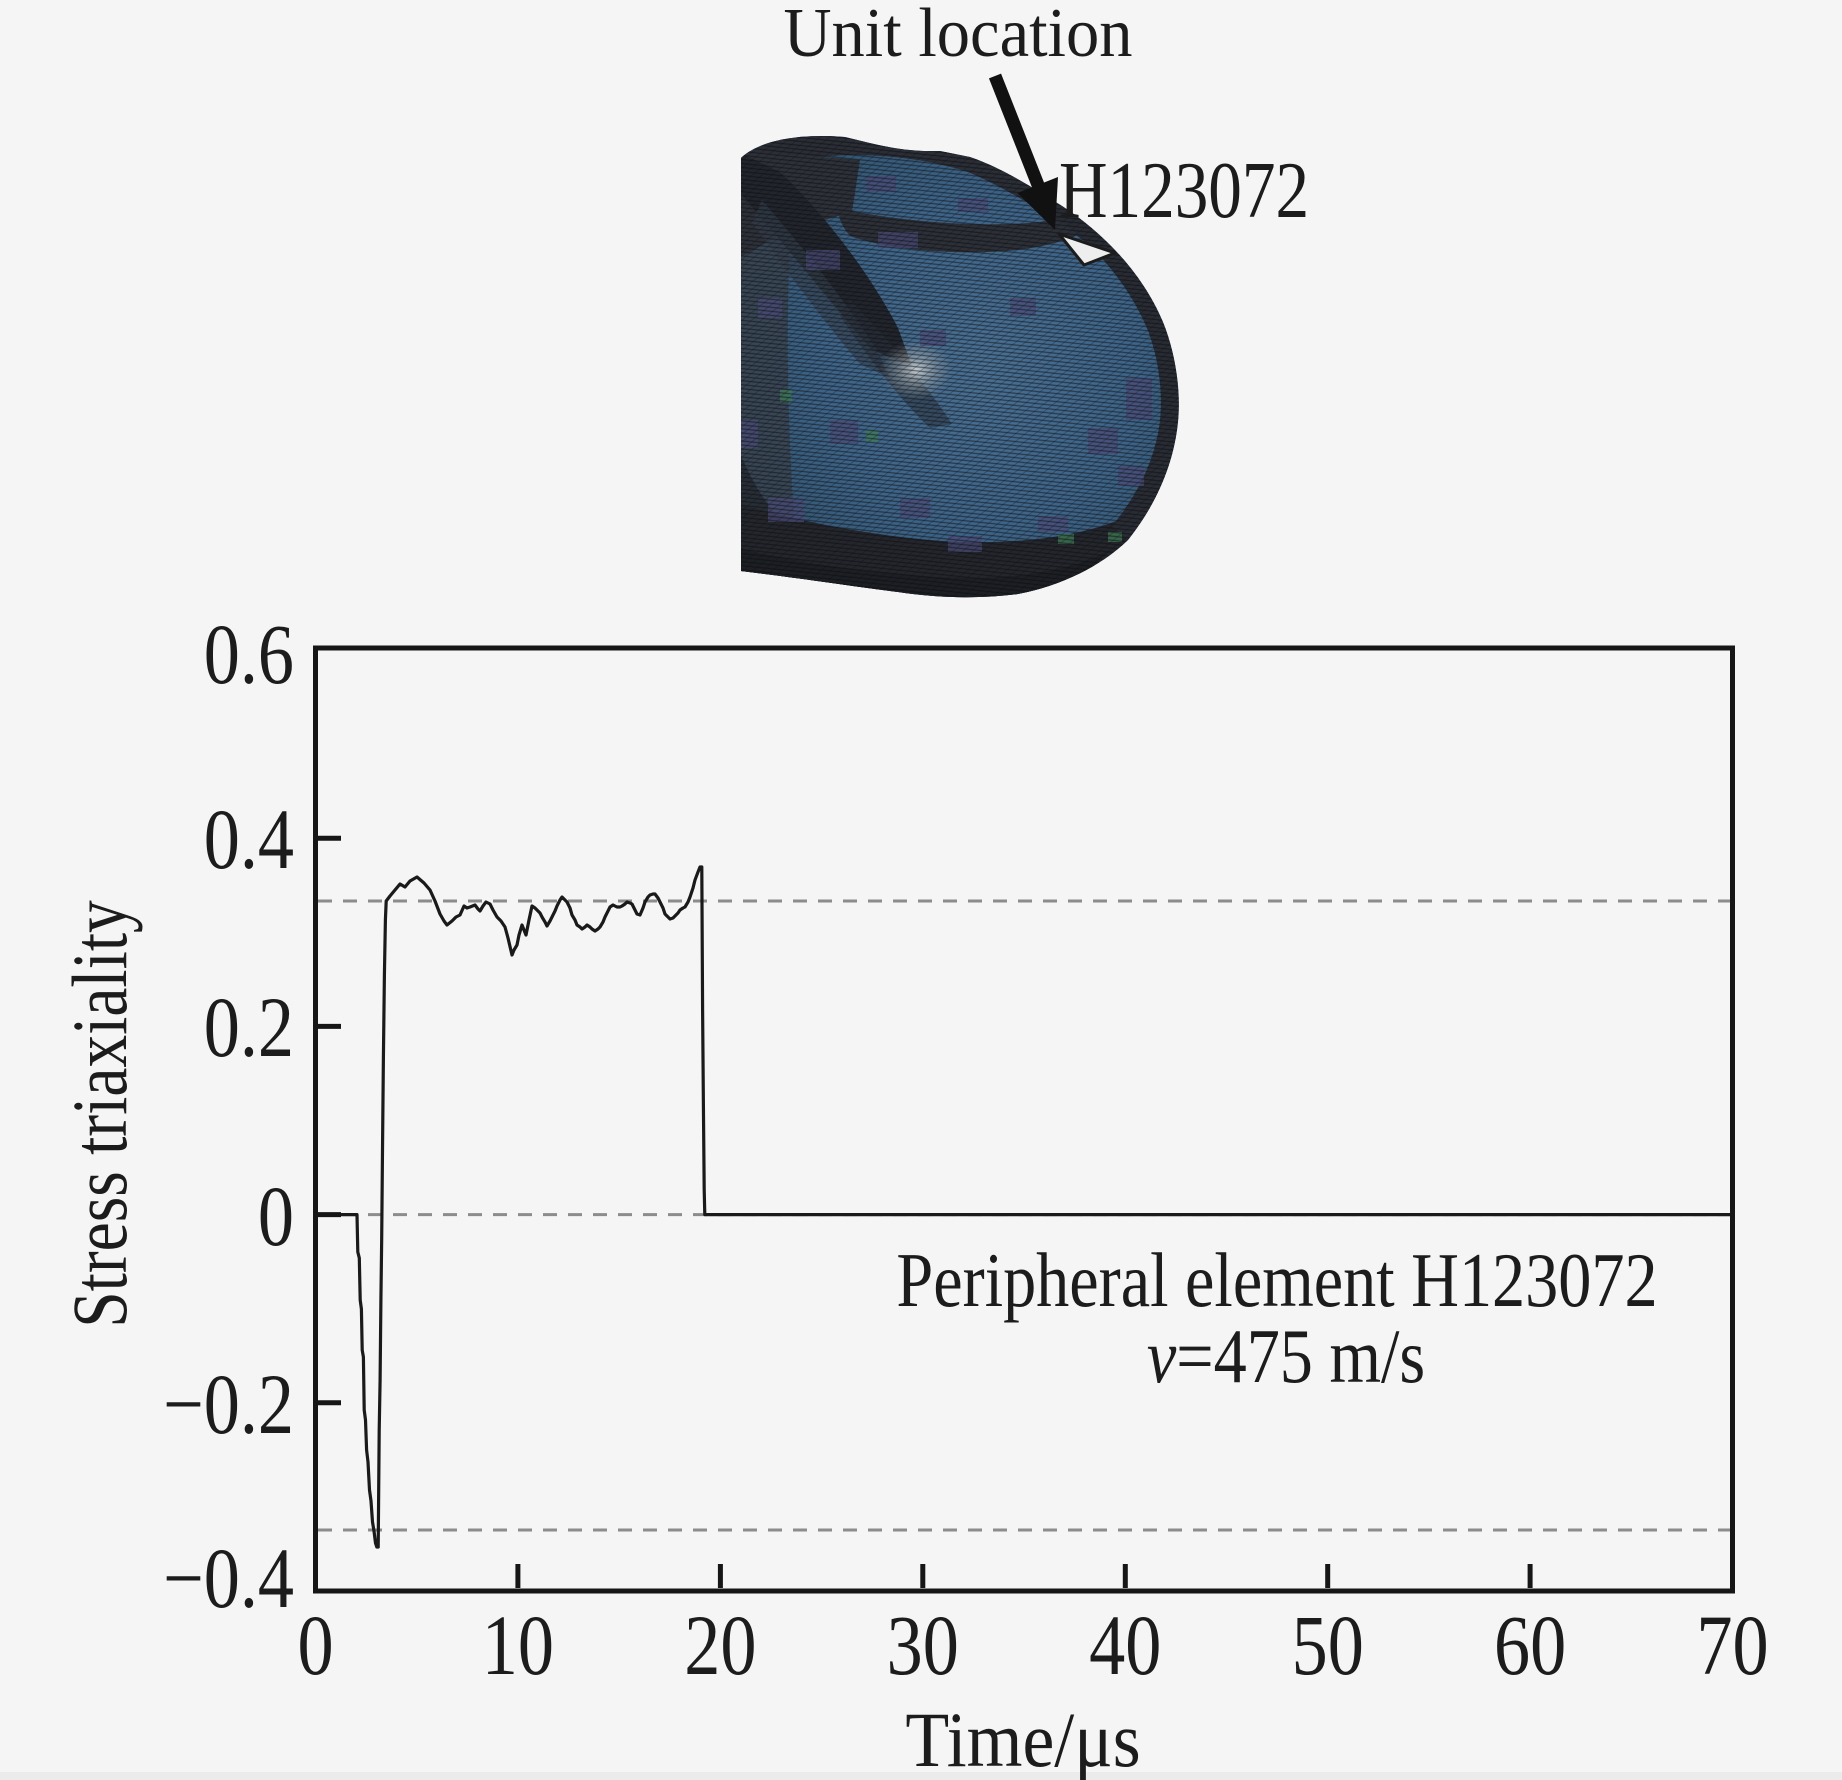 This screenshot has width=1842, height=1780. Describe the element at coordinates (1286, 1356) in the screenshot. I see `svg-text: v=475 m/s` at that location.